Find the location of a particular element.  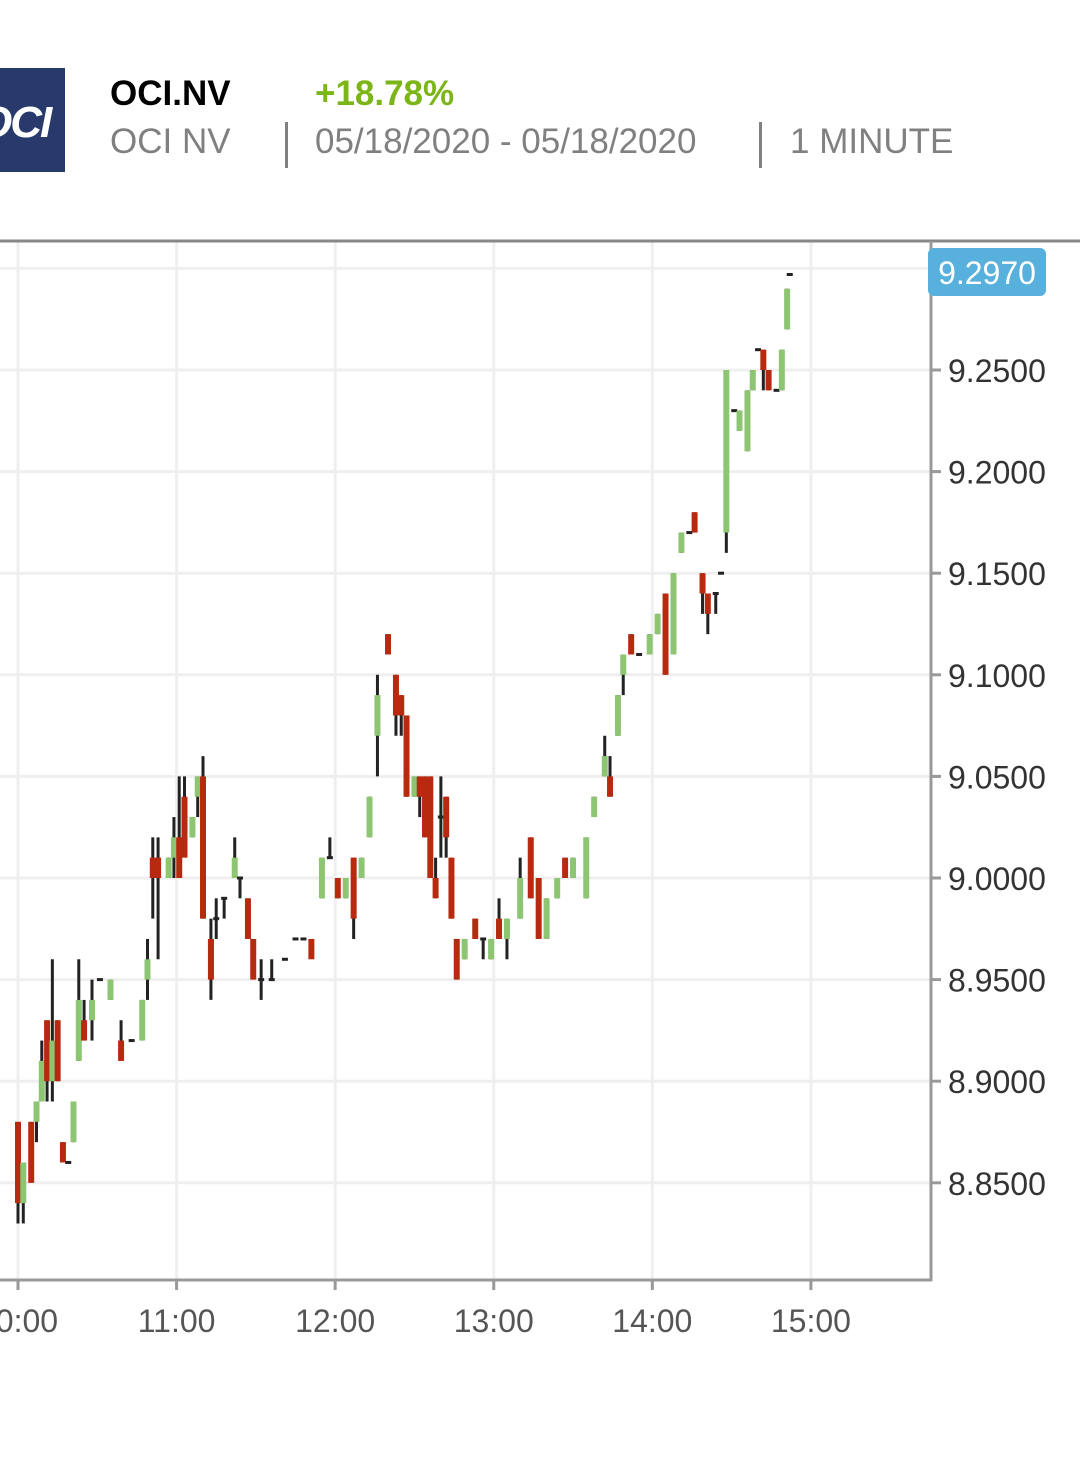

y-tick-label: 9.0000 is located at coordinates (997, 879).